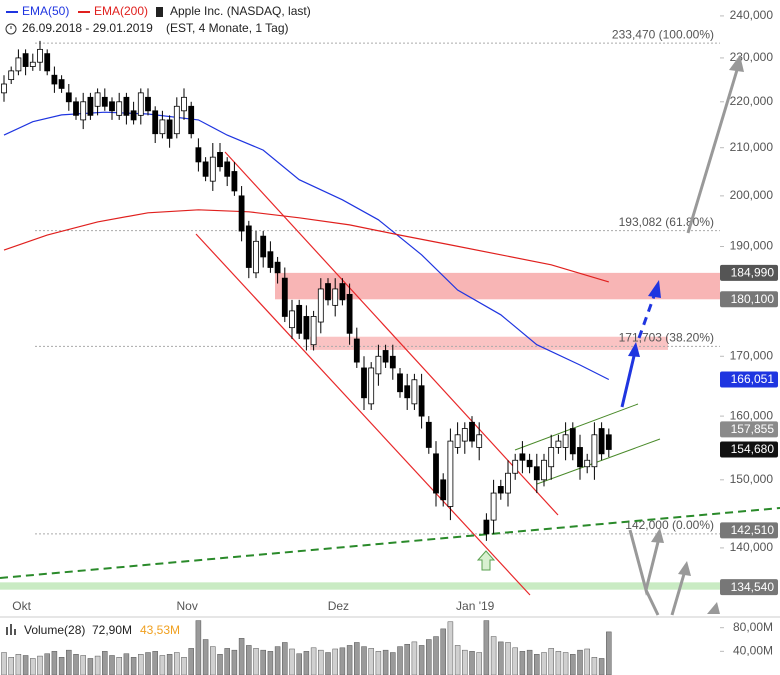 The width and height of the screenshot is (780, 675). I want to click on x-axis: Okt Nov Dez Jan '19, so click(253, 606).